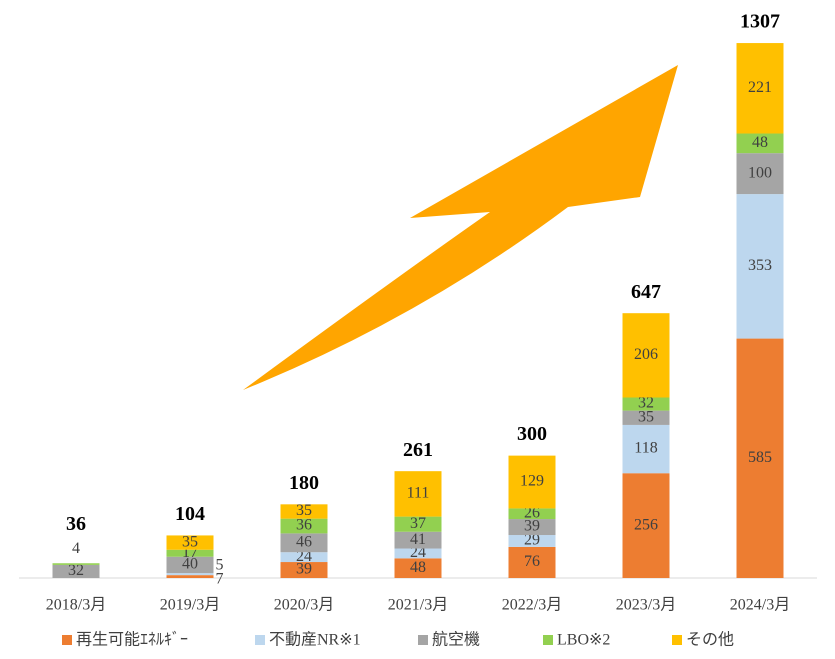  Describe the element at coordinates (220, 579) in the screenshot. I see `value-label: 7` at that location.